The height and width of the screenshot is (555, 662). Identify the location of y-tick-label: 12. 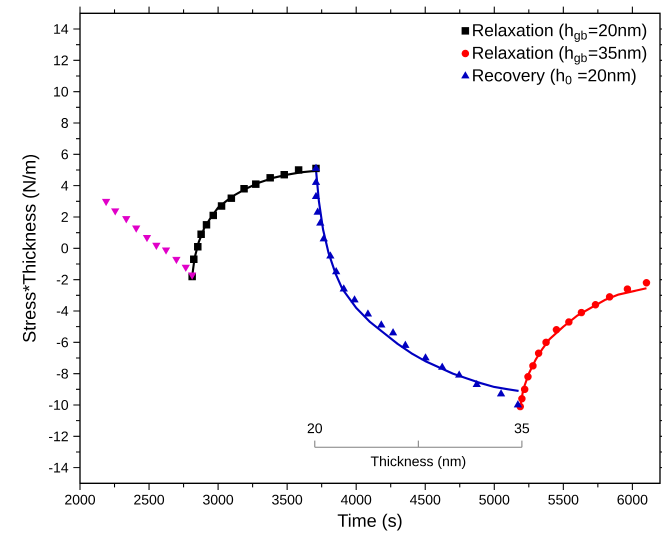
(61, 60).